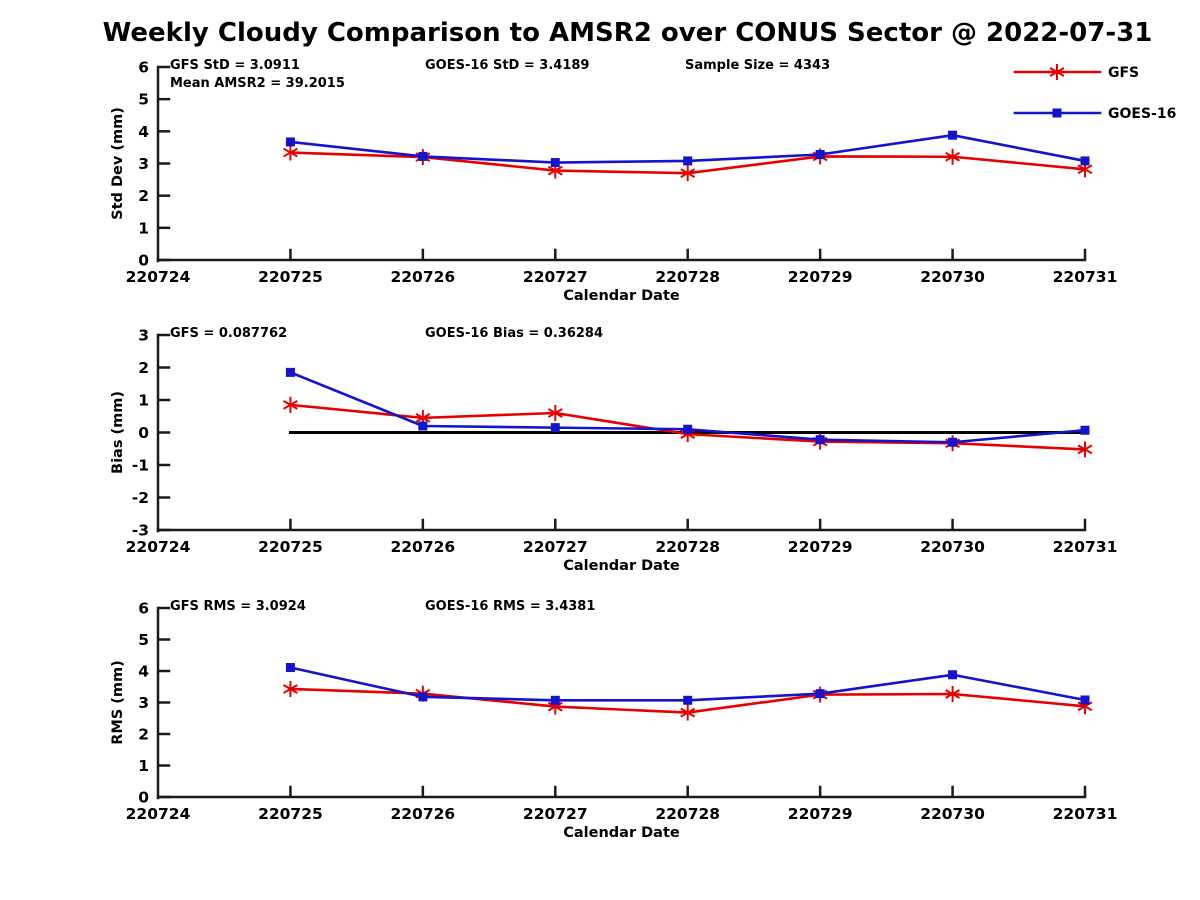 This screenshot has height=900, width=1200. I want to click on stat-annotation: Sample Size = 4343, so click(757, 65).